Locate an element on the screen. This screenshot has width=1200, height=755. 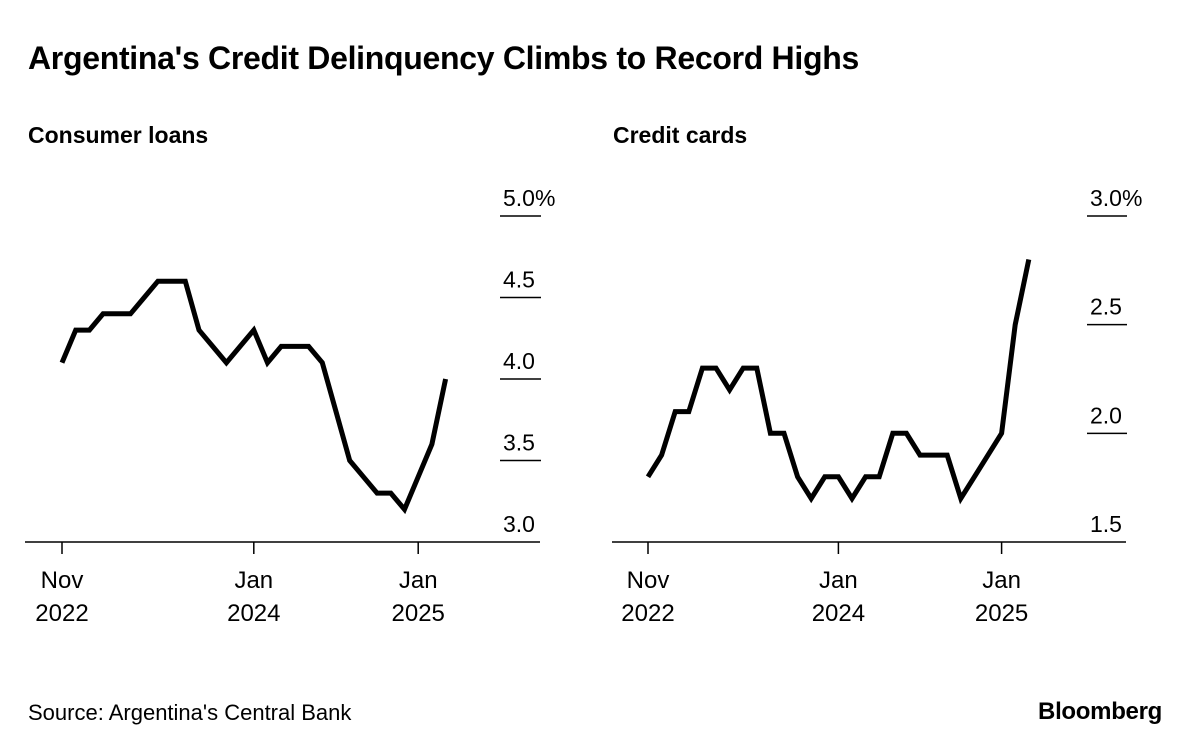
credit-cards-subtitle: Credit cards is located at coordinates (680, 135).